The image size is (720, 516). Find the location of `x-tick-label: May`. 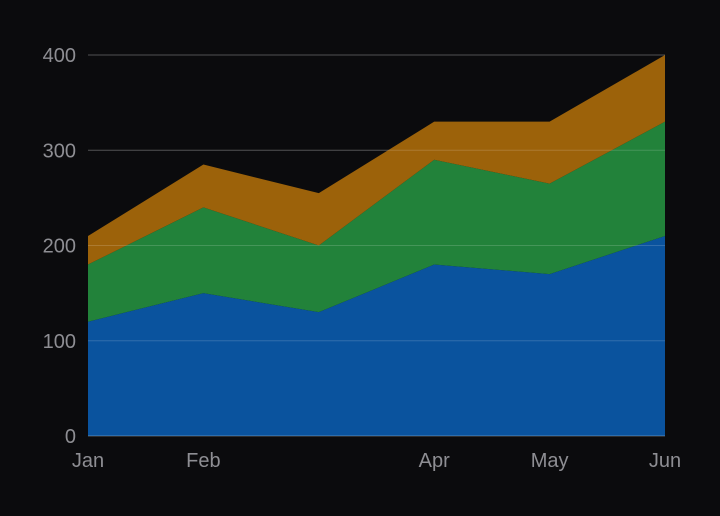

x-tick-label: May is located at coordinates (550, 461).